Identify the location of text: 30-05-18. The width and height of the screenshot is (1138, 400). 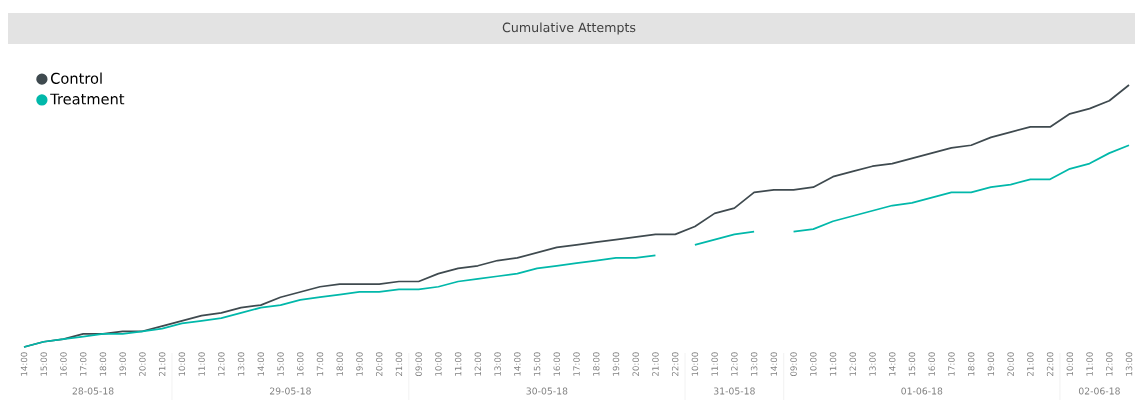
(547, 391).